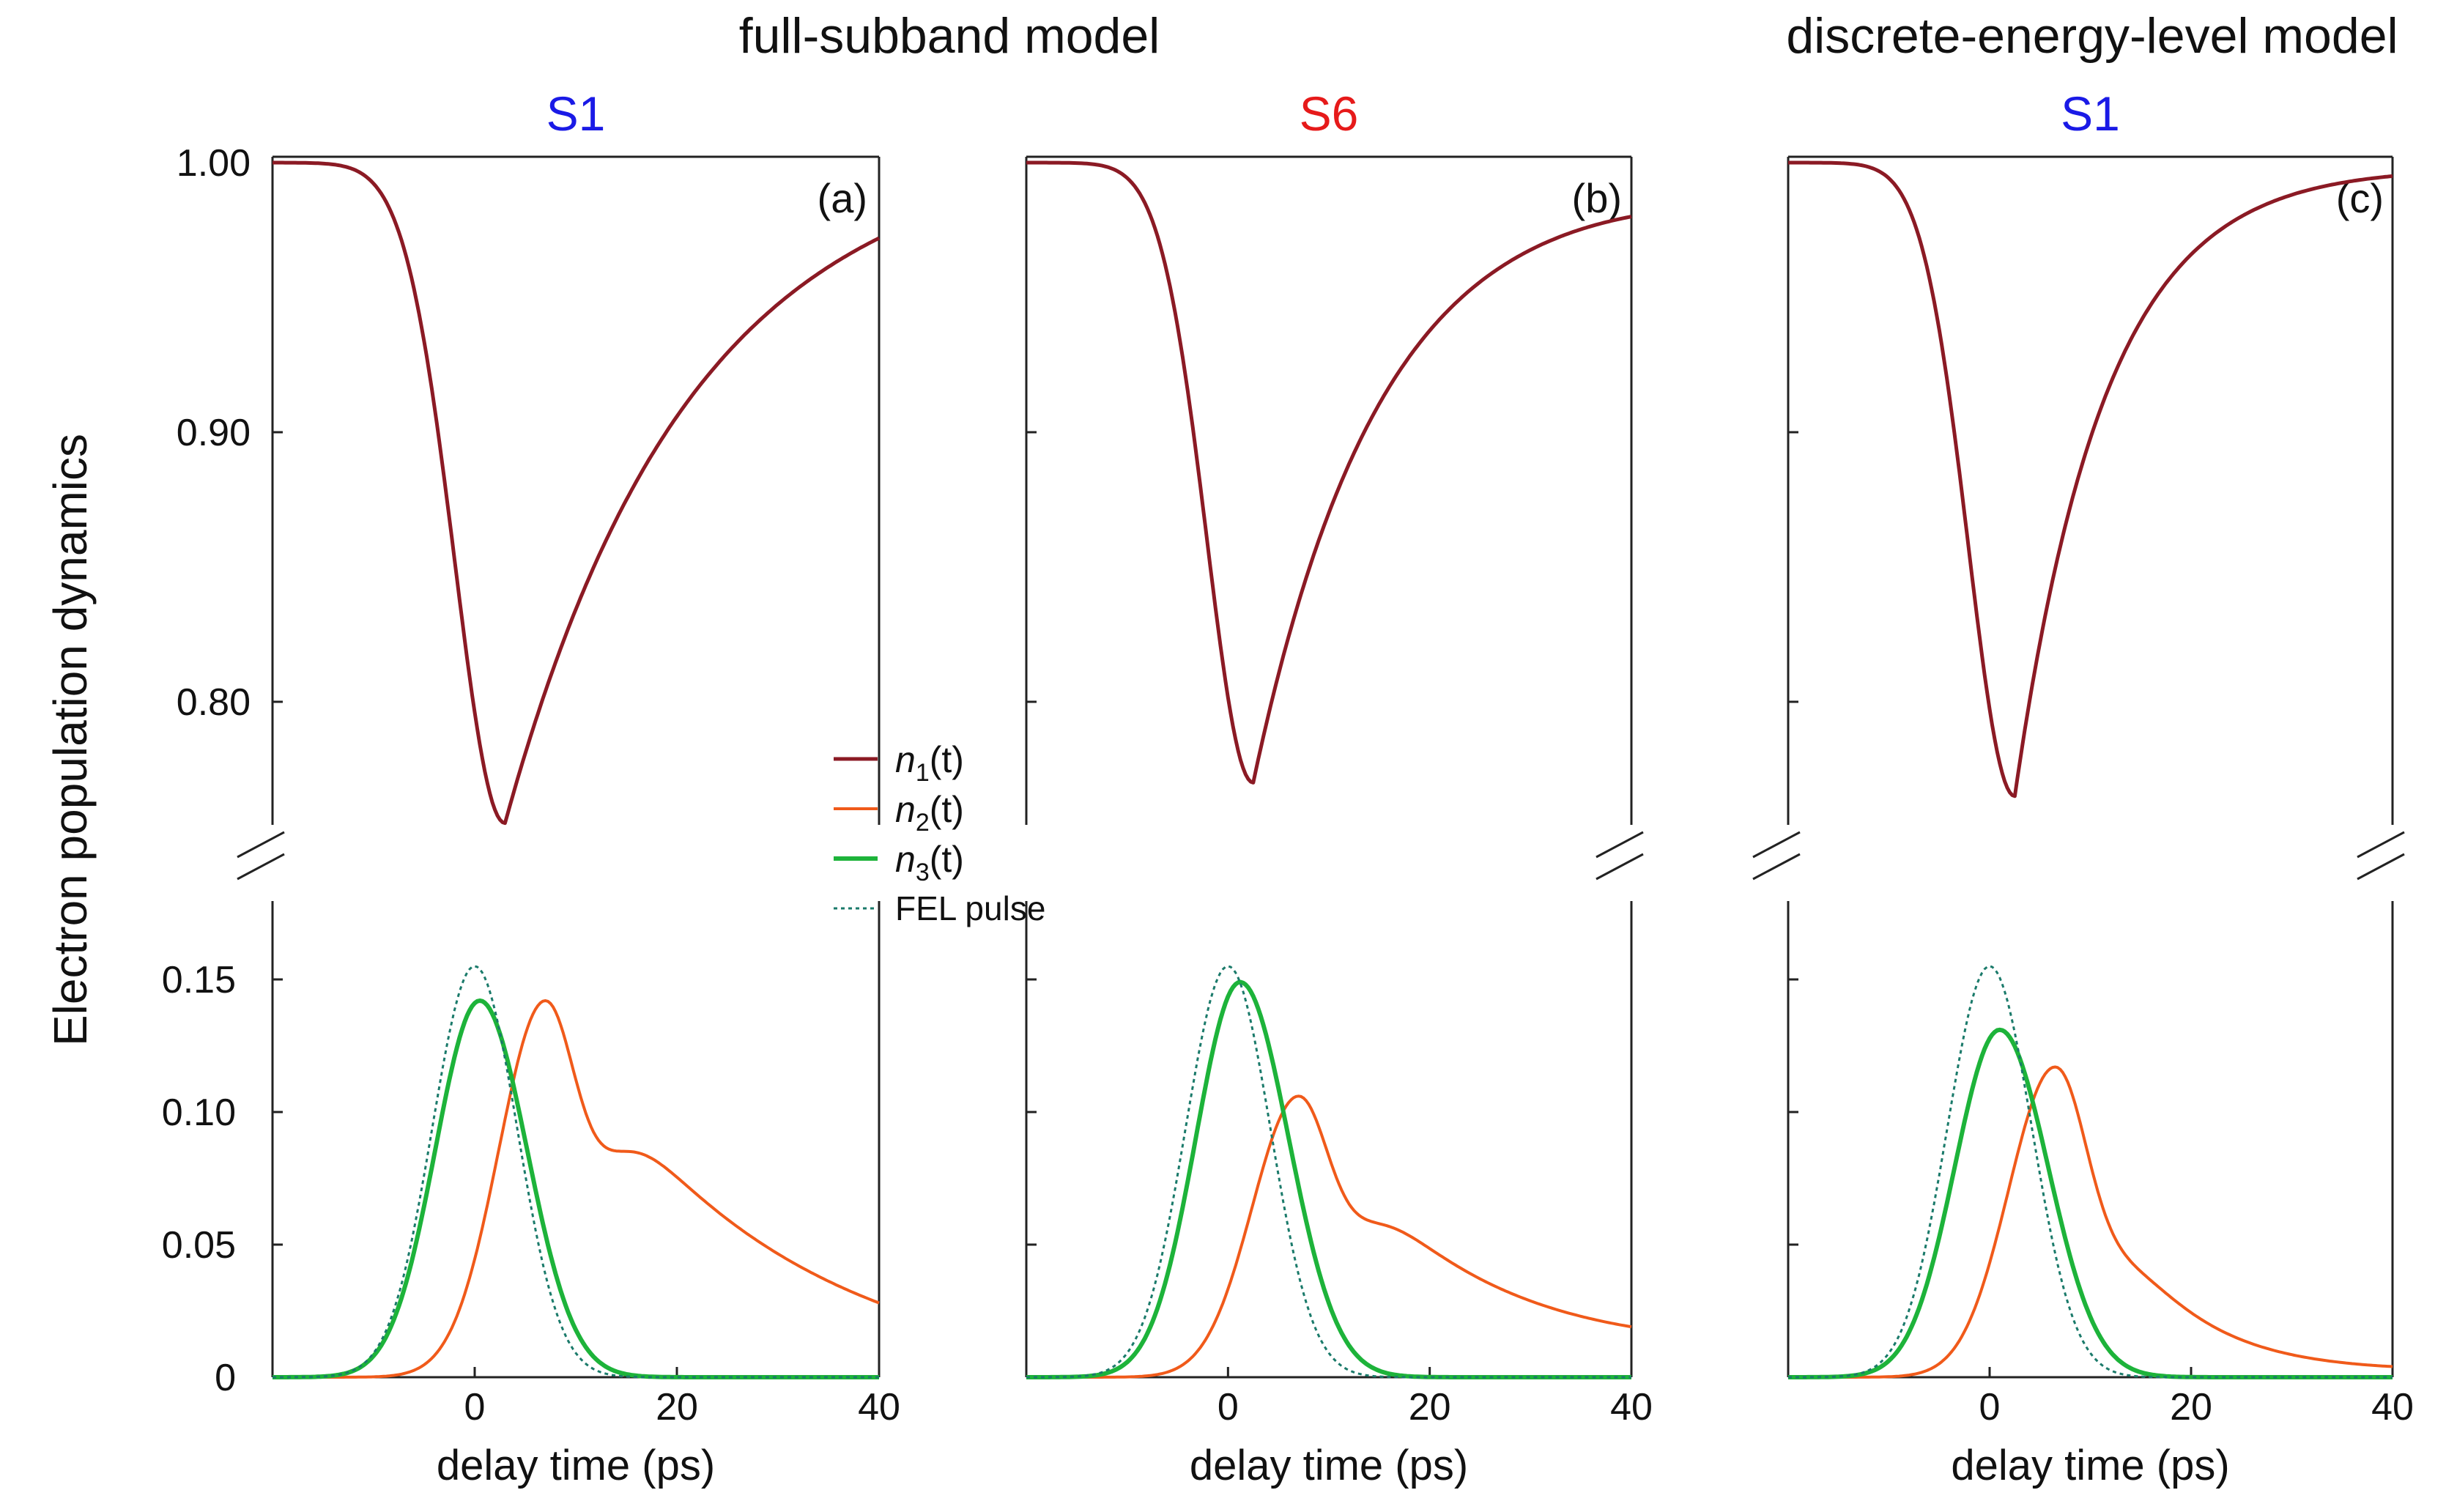  What do you see at coordinates (214, 163) in the screenshot?
I see `upper-y-tick-label: 1.00` at bounding box center [214, 163].